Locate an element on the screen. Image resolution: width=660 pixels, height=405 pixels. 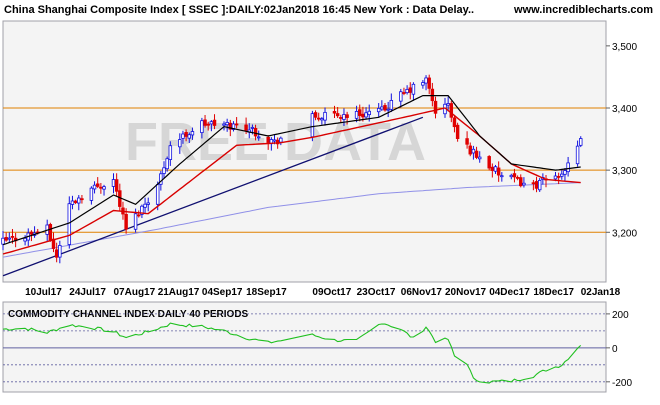
date-tick-label-10: 04Dec17 is located at coordinates (509, 292).